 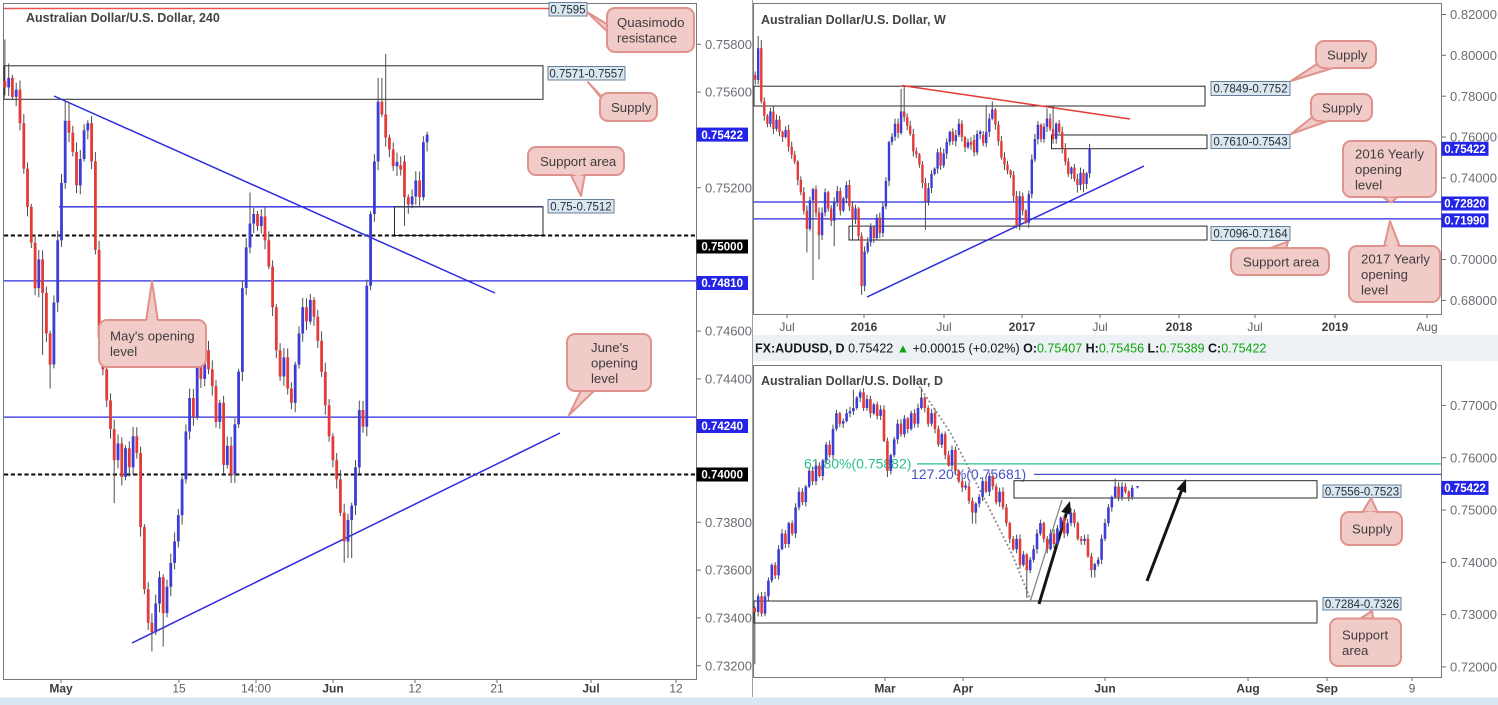 I want to click on svg-text: 0.73000, so click(x=1473, y=614).